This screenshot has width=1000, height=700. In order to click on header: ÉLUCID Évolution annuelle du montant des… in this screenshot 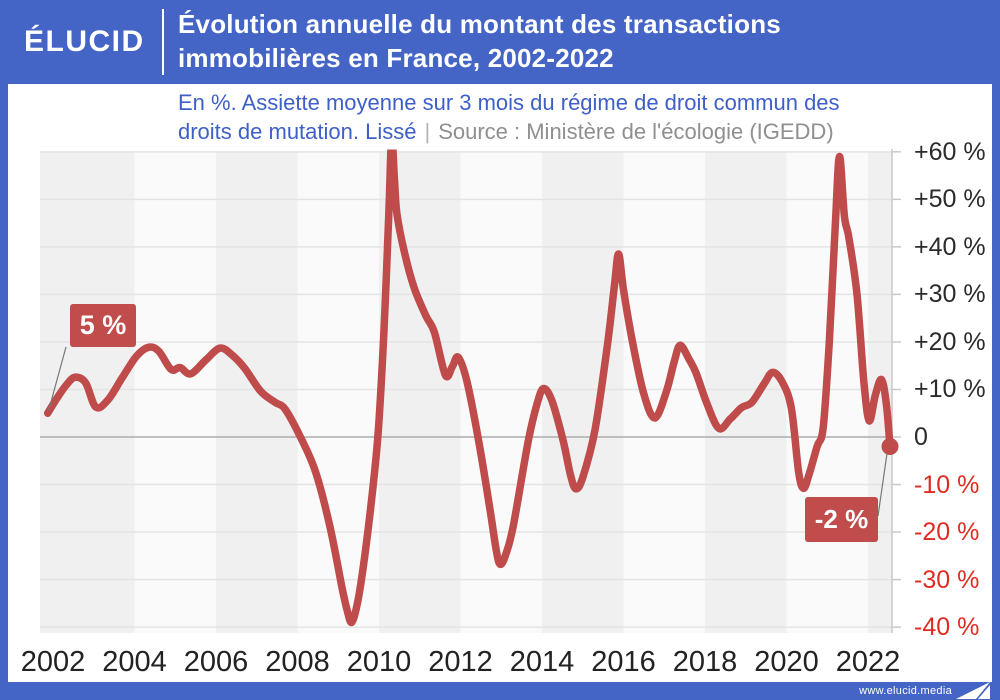, I will do `click(500, 42)`.